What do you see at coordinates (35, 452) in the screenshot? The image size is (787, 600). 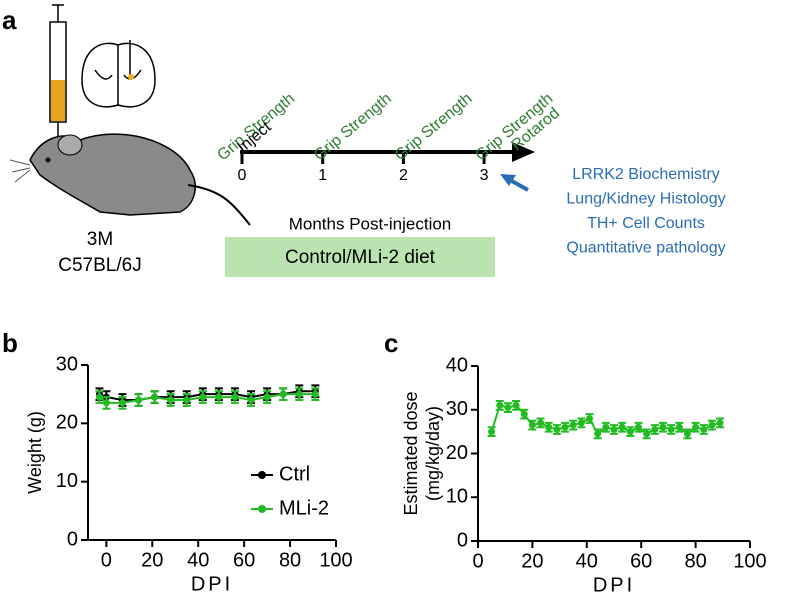 I see `y-axis-label: Weight (g)` at bounding box center [35, 452].